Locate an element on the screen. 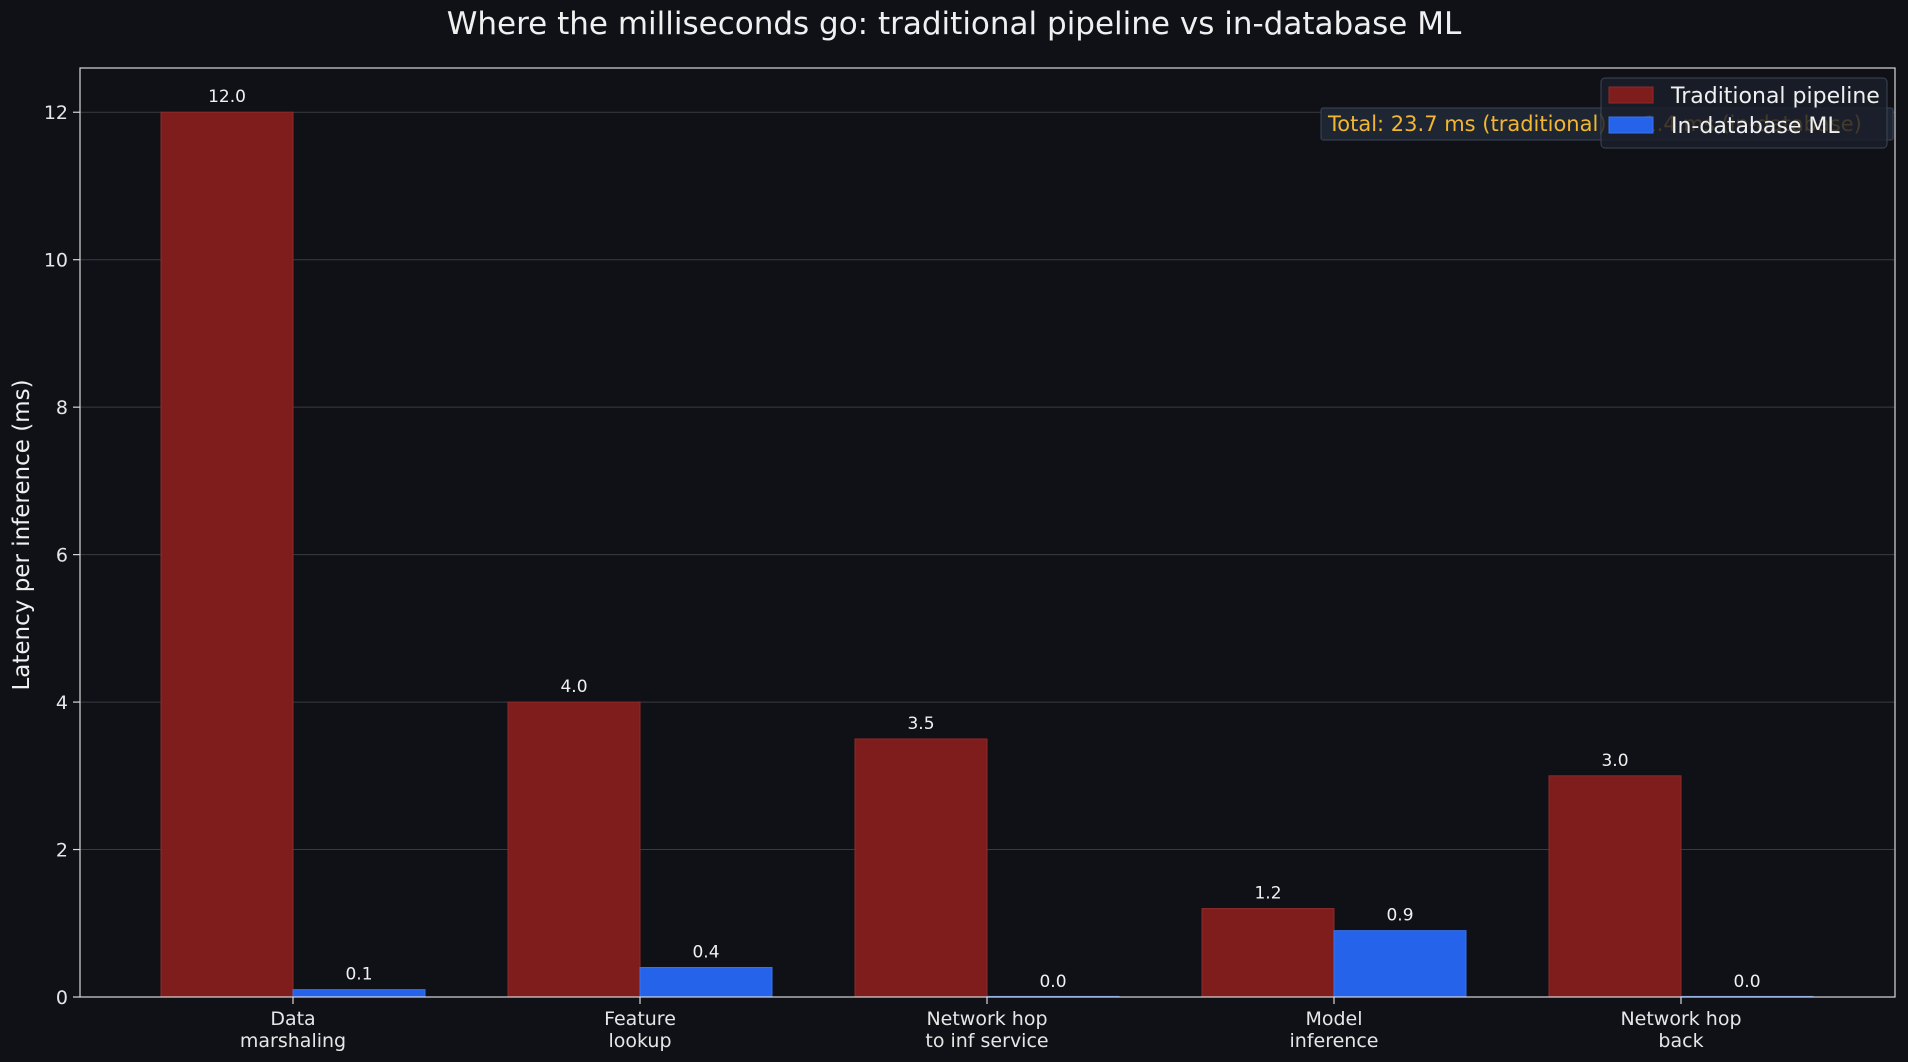 This screenshot has width=1908, height=1062. y-tick-label: 8 is located at coordinates (62, 408).